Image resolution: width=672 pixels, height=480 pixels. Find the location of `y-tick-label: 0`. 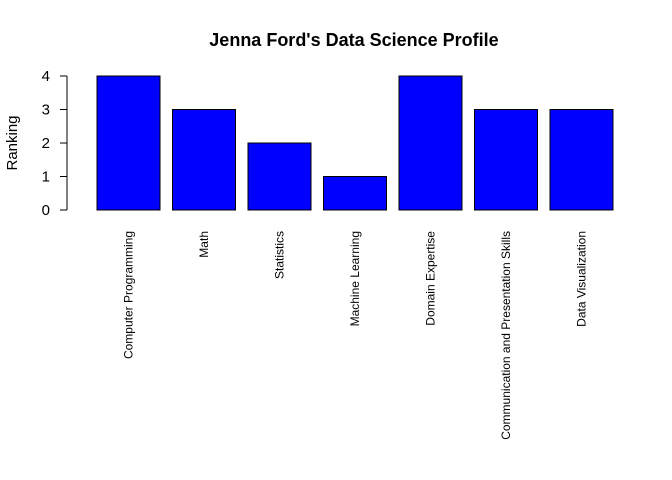

y-tick-label: 0 is located at coordinates (46, 210).